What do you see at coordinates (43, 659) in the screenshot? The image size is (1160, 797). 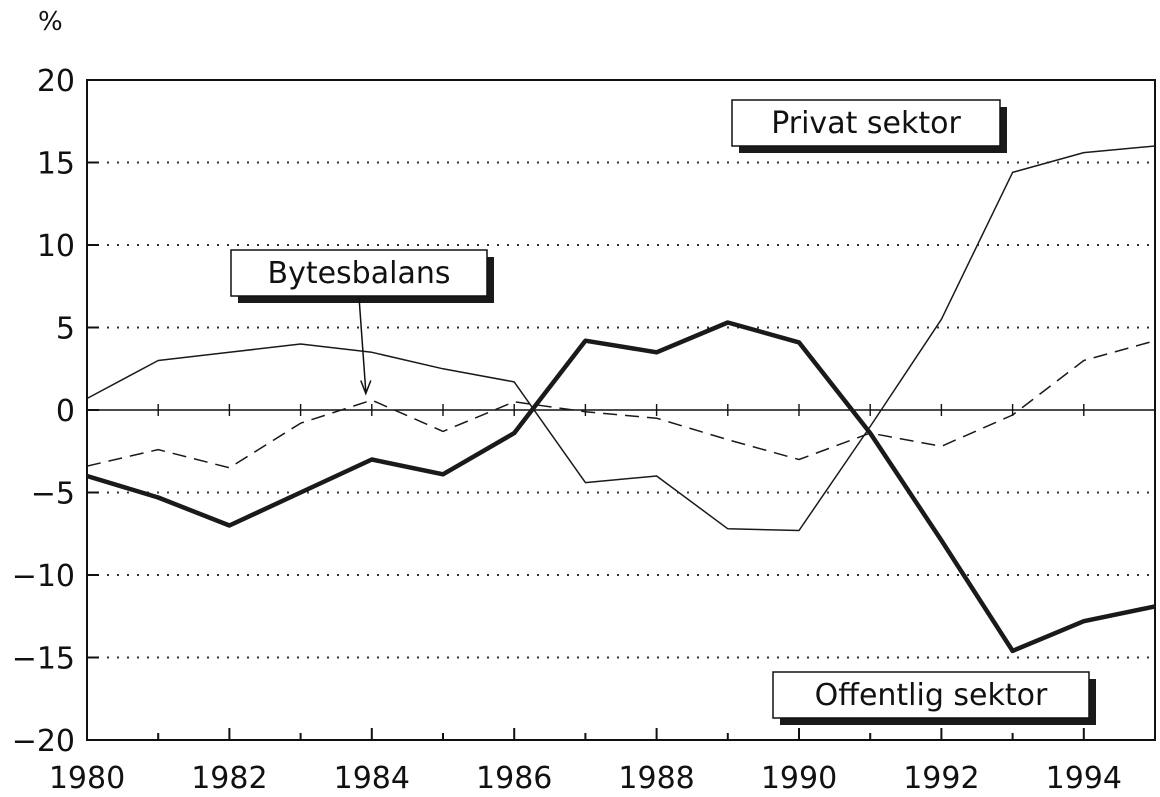 I see `y-tick-label: −15` at bounding box center [43, 659].